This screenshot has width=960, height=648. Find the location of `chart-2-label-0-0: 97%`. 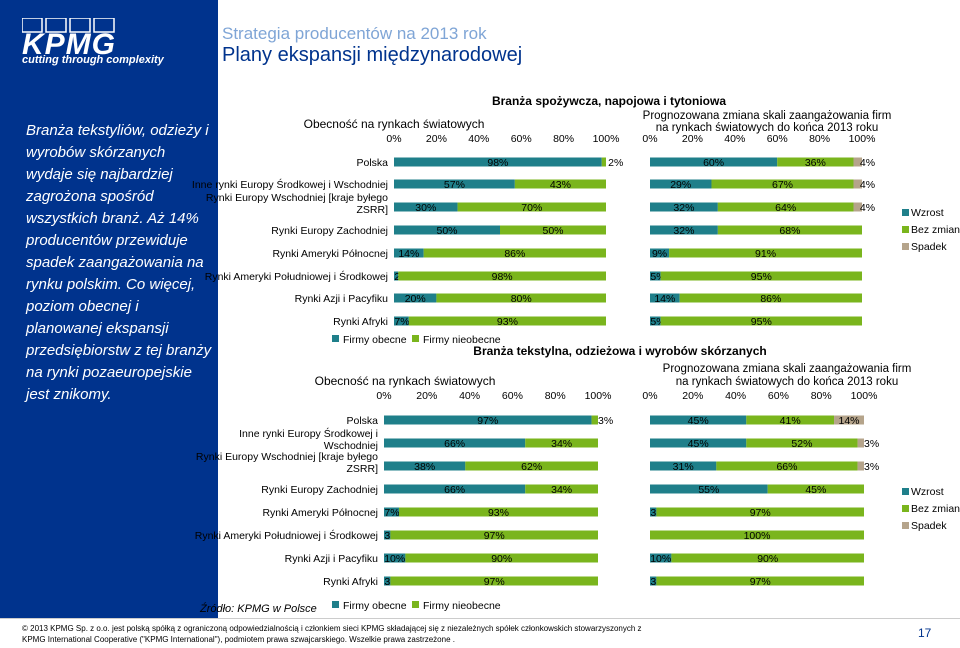

chart-2-label-0-0: 97% is located at coordinates (487, 421).